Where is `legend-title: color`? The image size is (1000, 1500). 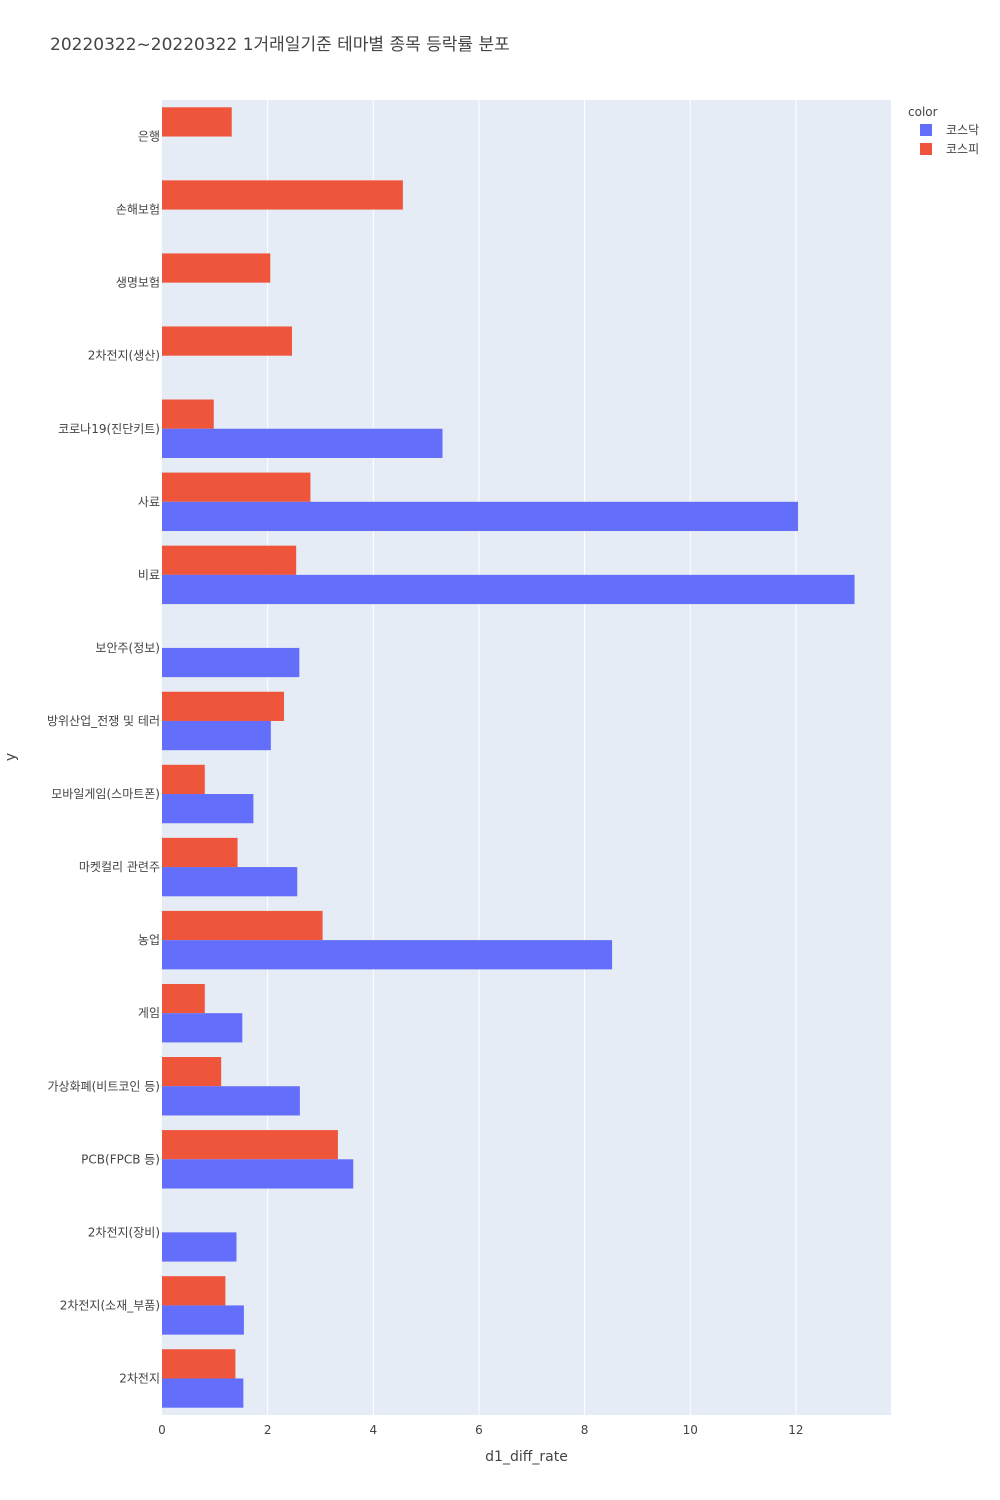 legend-title: color is located at coordinates (923, 112).